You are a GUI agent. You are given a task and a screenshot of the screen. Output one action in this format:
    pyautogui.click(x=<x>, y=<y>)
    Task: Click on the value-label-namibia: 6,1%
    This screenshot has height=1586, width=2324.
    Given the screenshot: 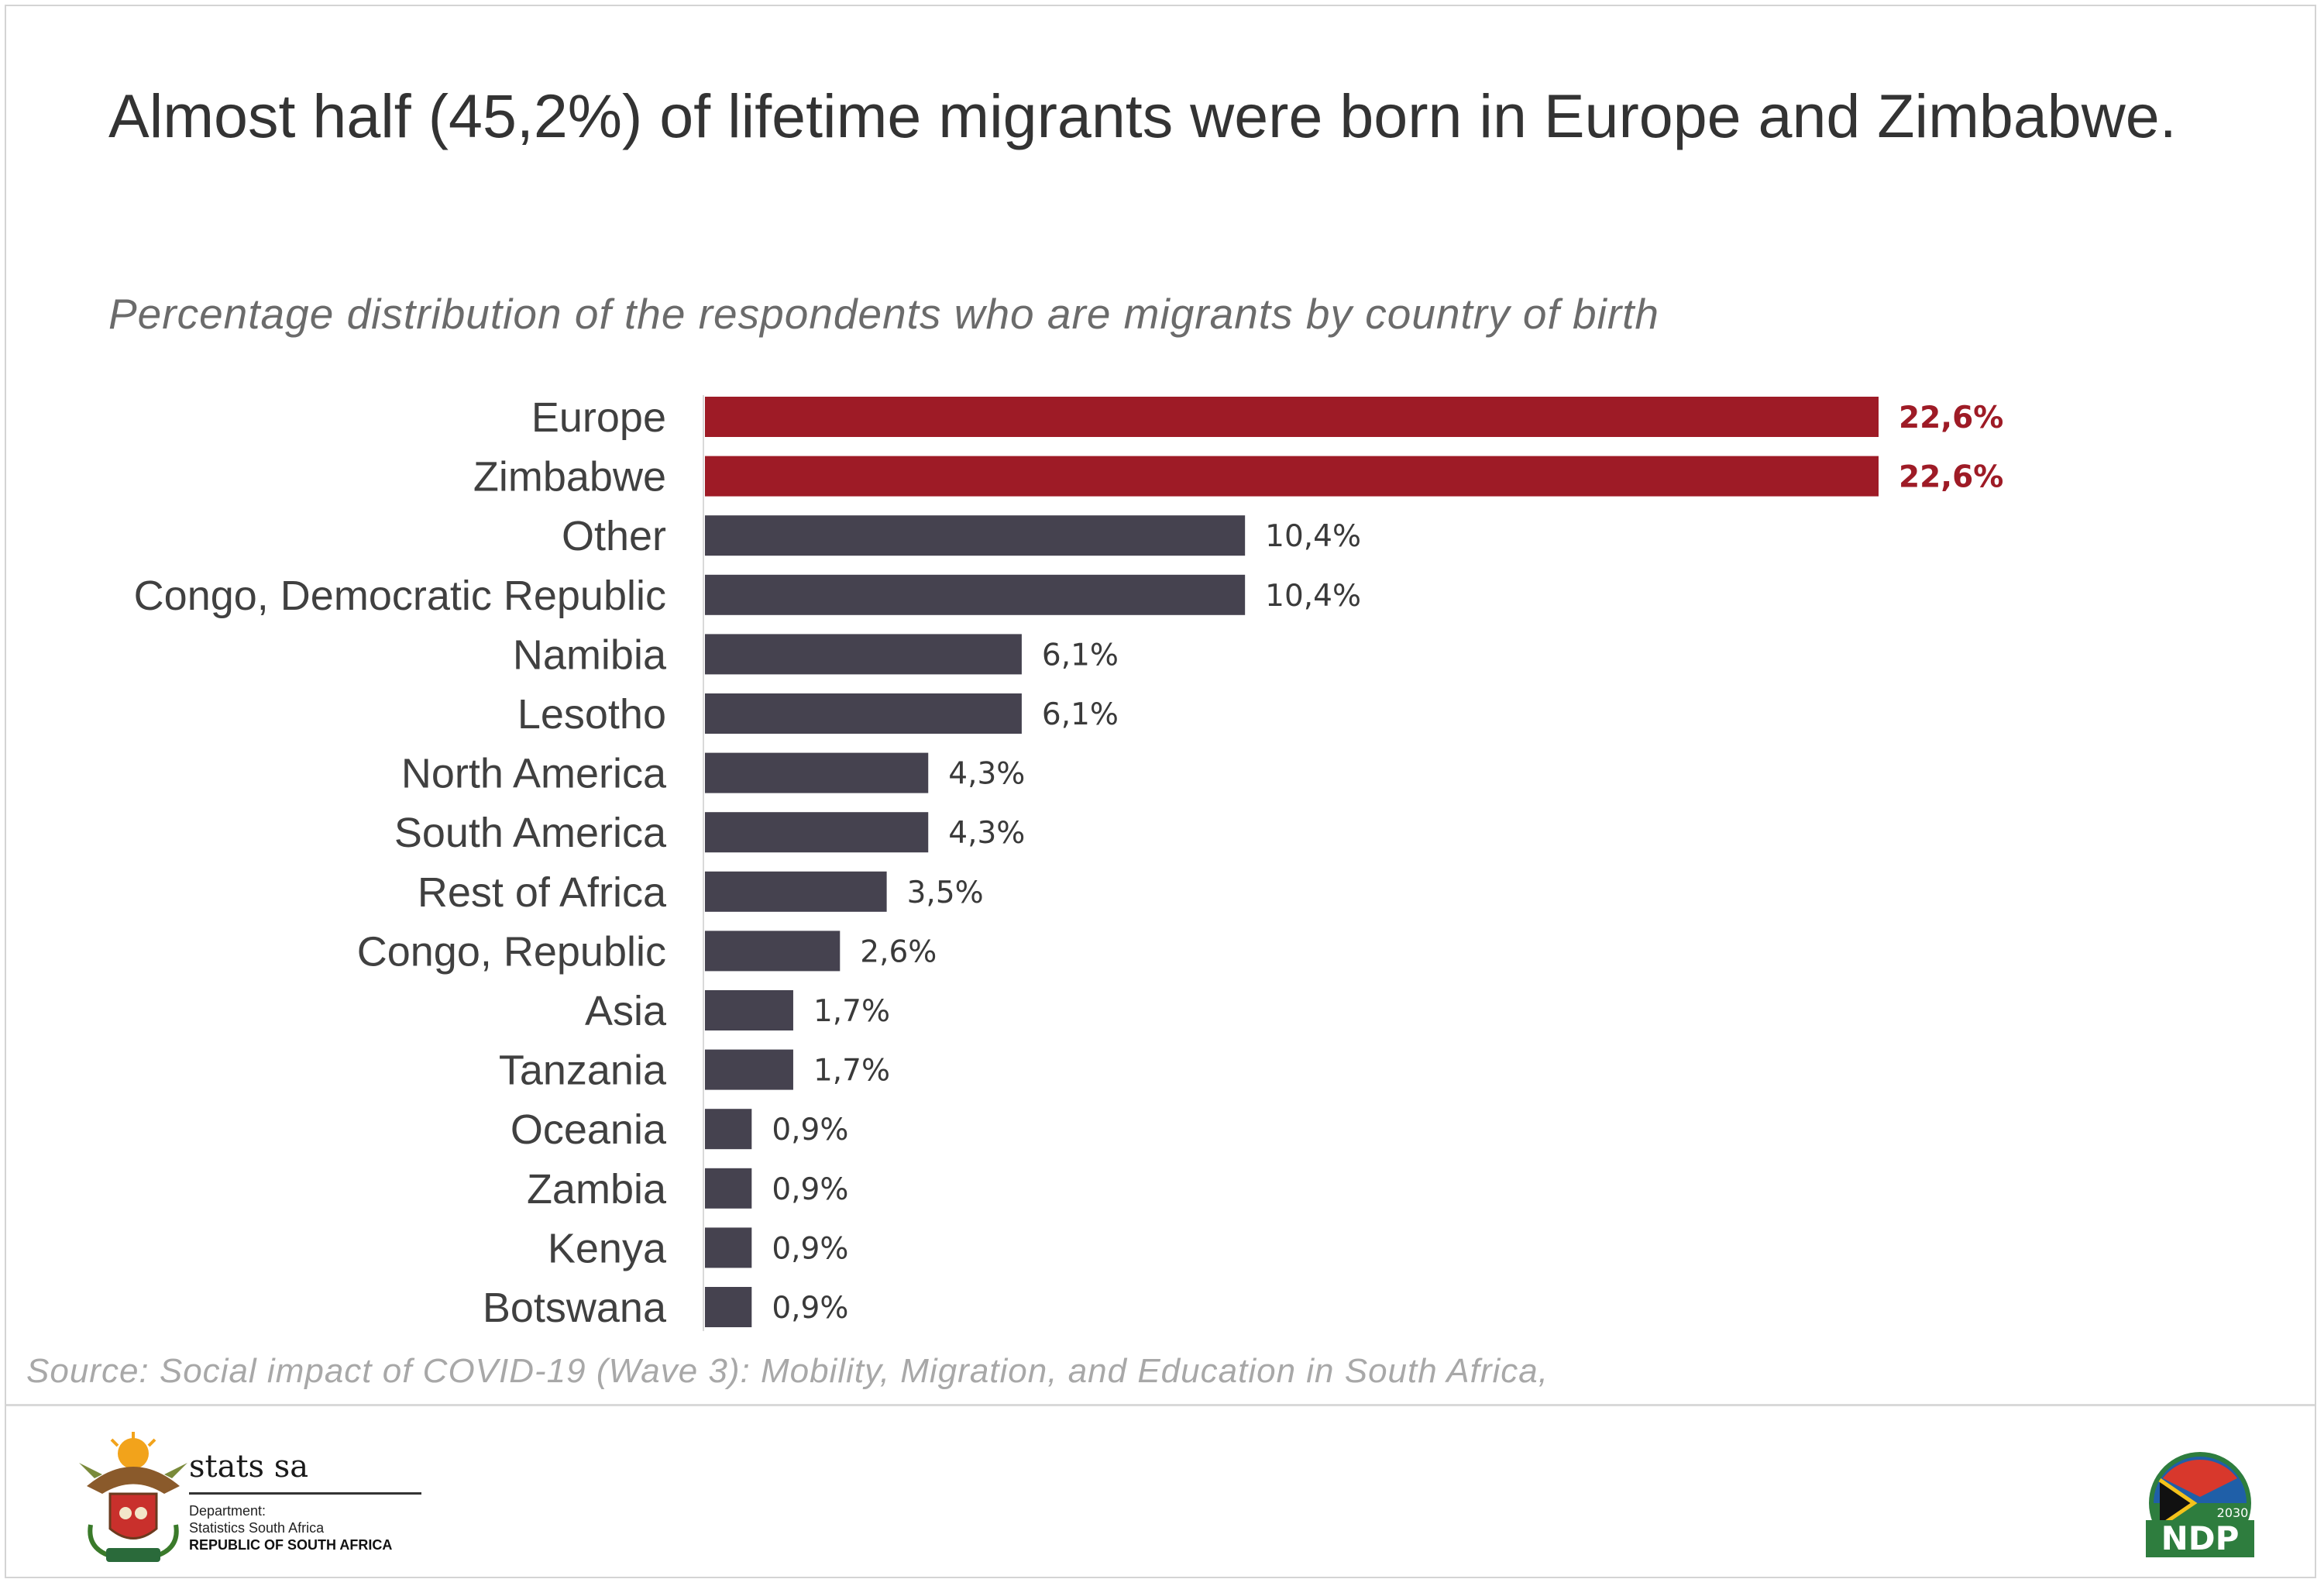 What is the action you would take?
    pyautogui.click(x=1080, y=655)
    